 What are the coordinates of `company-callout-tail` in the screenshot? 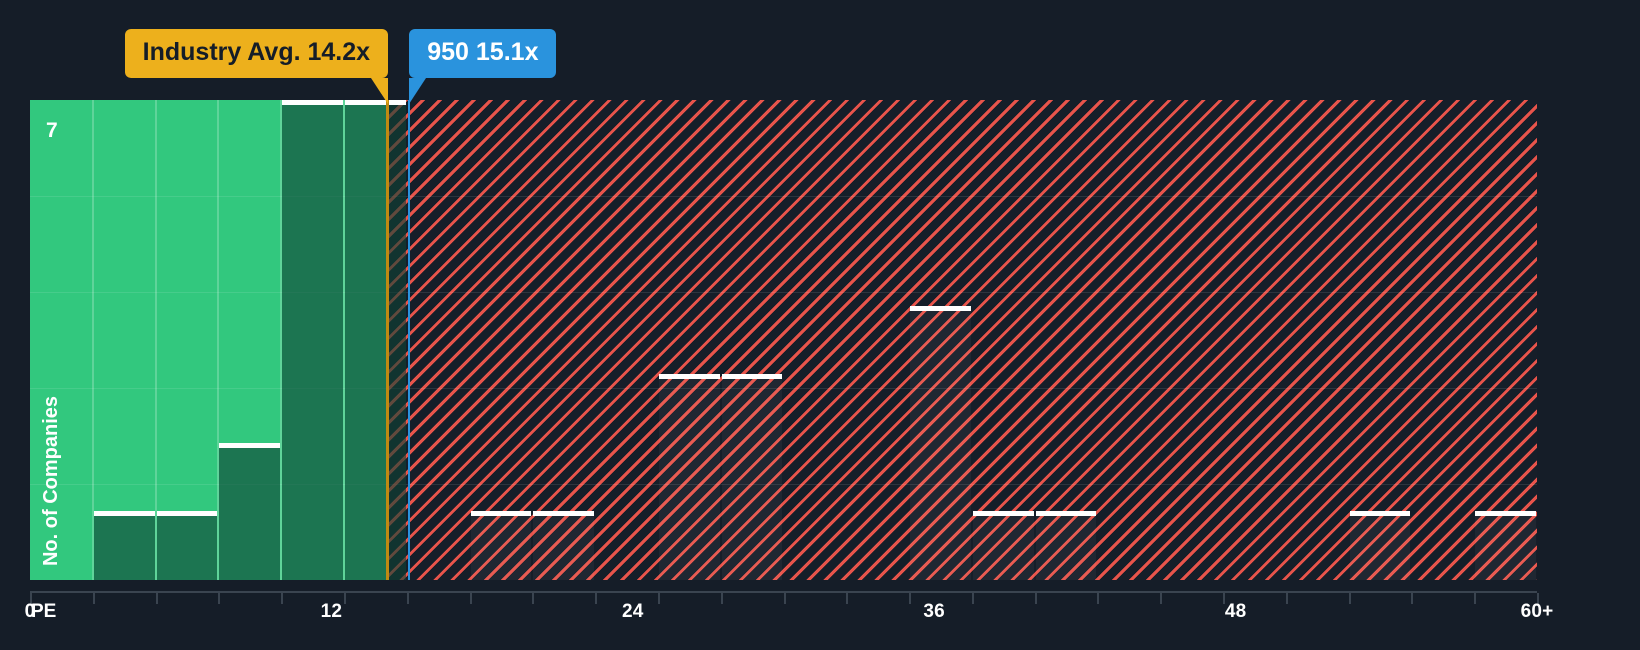 It's located at (418, 91).